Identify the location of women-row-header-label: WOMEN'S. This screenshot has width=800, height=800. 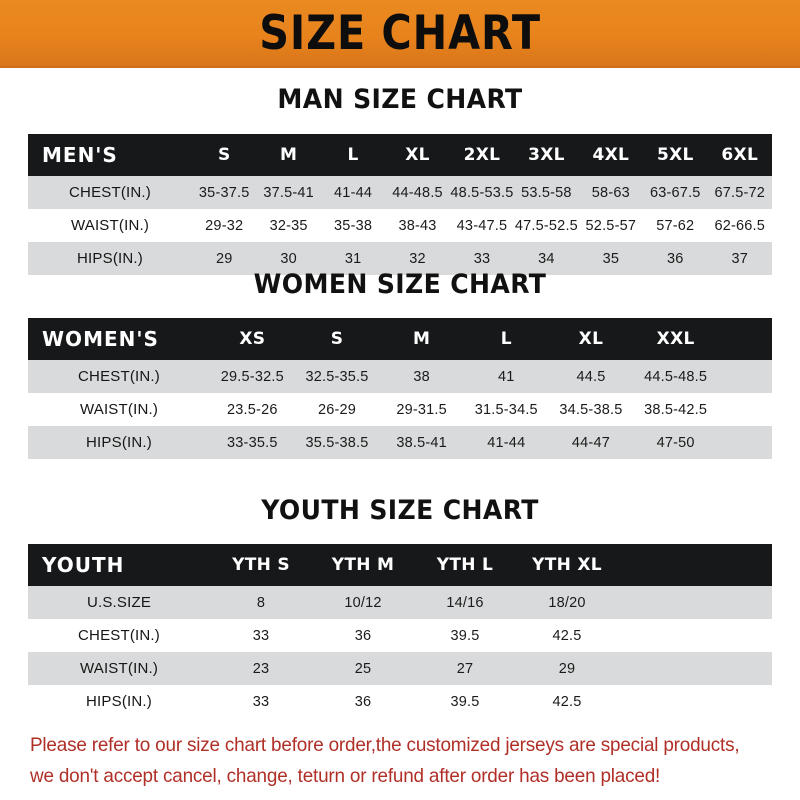
(100, 339).